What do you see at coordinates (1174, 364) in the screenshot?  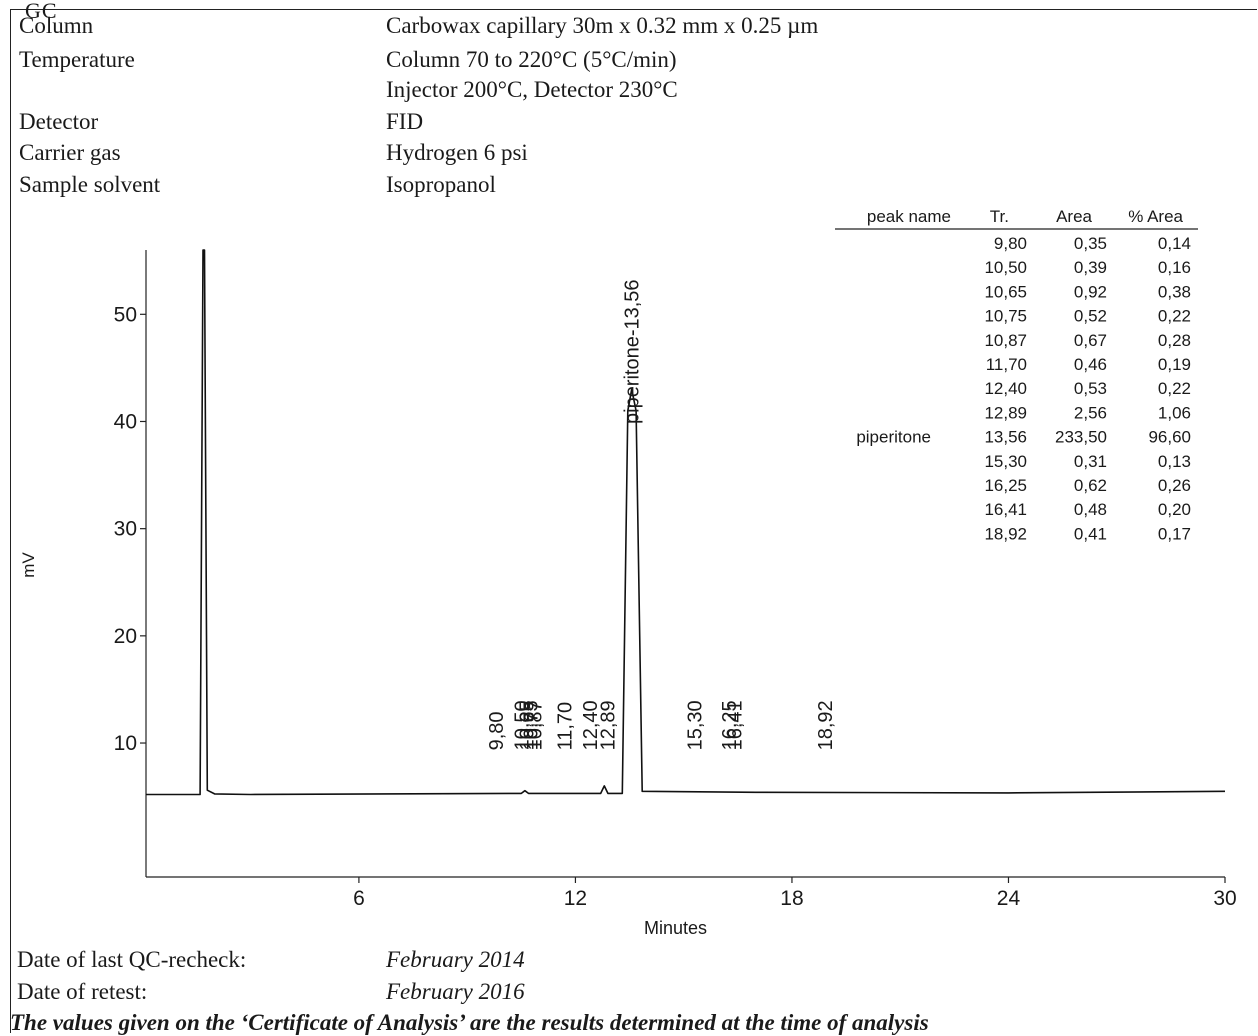 I see `table-cell-pct-area: 0,19` at bounding box center [1174, 364].